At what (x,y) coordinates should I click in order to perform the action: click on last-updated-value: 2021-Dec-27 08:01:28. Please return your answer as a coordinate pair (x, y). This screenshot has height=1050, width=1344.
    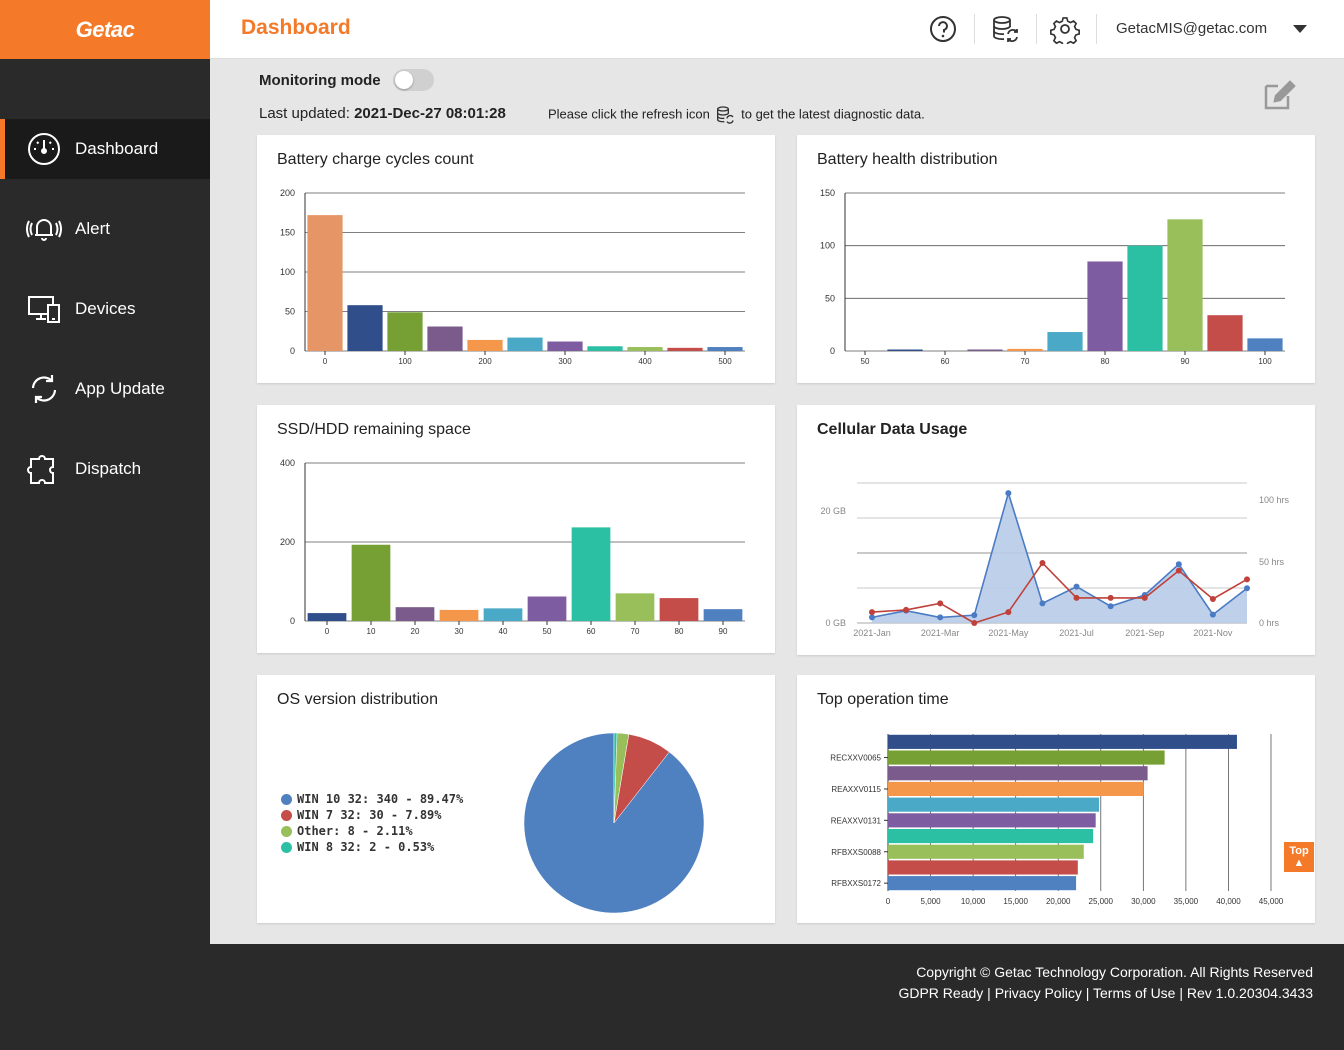
    Looking at the image, I should click on (430, 113).